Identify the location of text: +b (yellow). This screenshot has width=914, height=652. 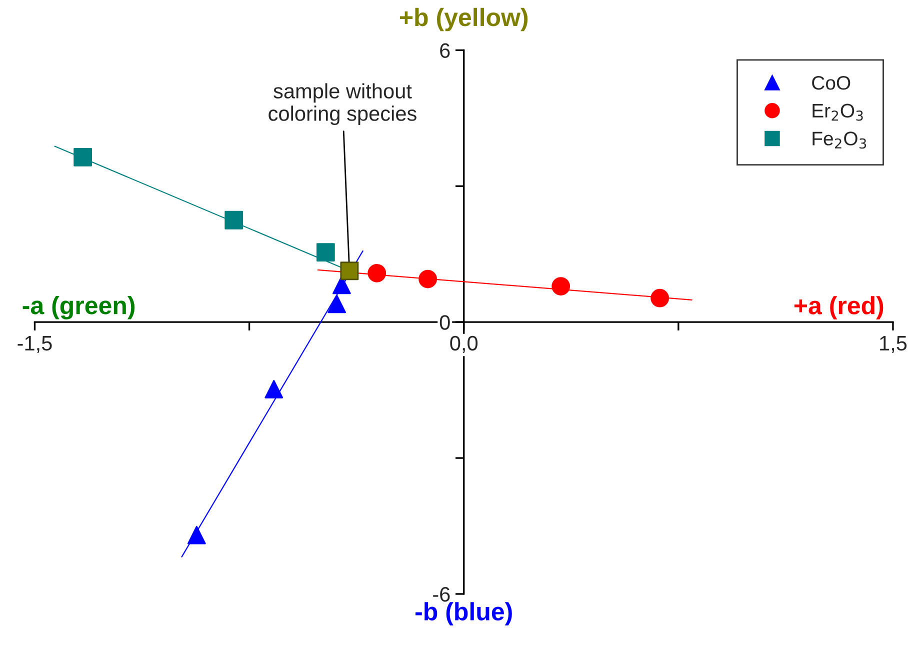
(464, 20).